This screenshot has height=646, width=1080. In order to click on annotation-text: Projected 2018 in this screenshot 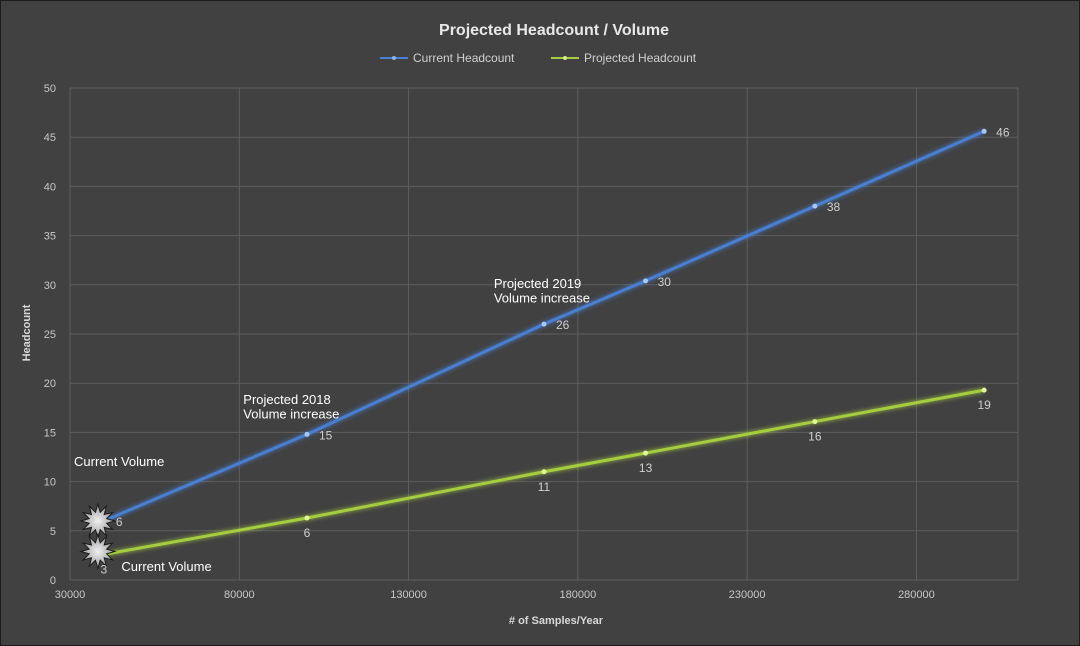, I will do `click(286, 399)`.